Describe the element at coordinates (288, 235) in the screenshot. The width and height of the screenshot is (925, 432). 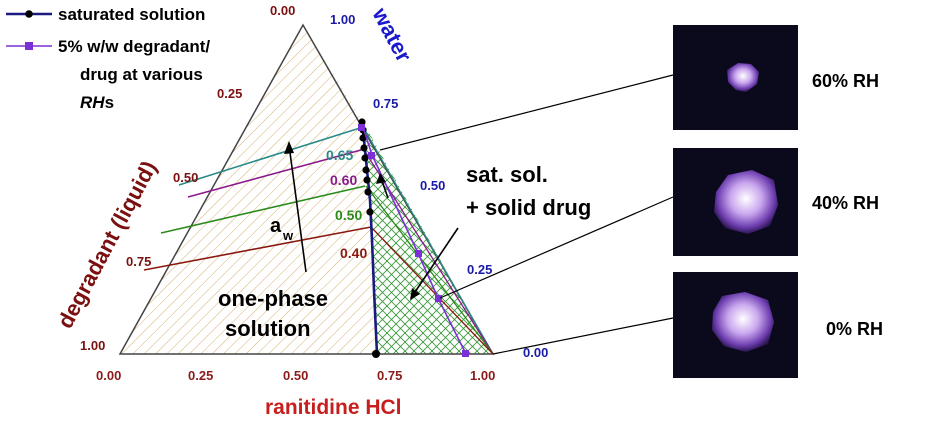
I see `aw-subscript: w` at that location.